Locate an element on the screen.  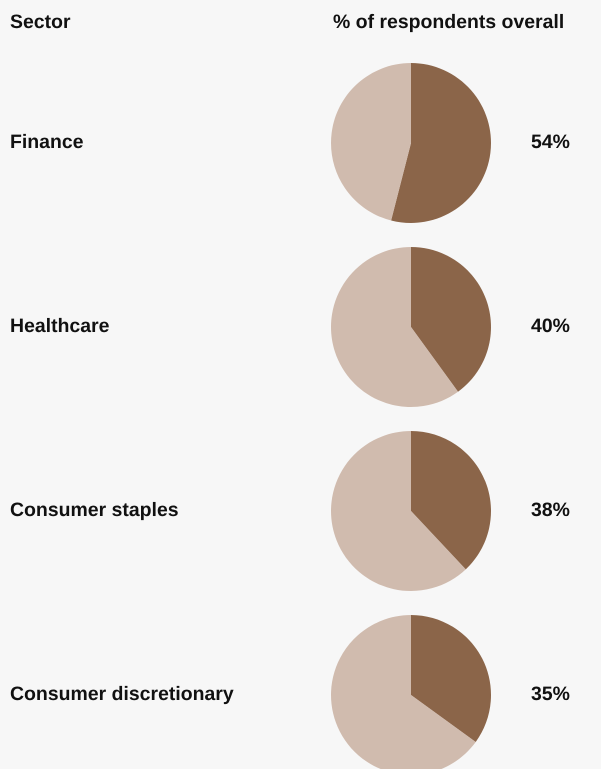
data-label: 54% is located at coordinates (551, 141).